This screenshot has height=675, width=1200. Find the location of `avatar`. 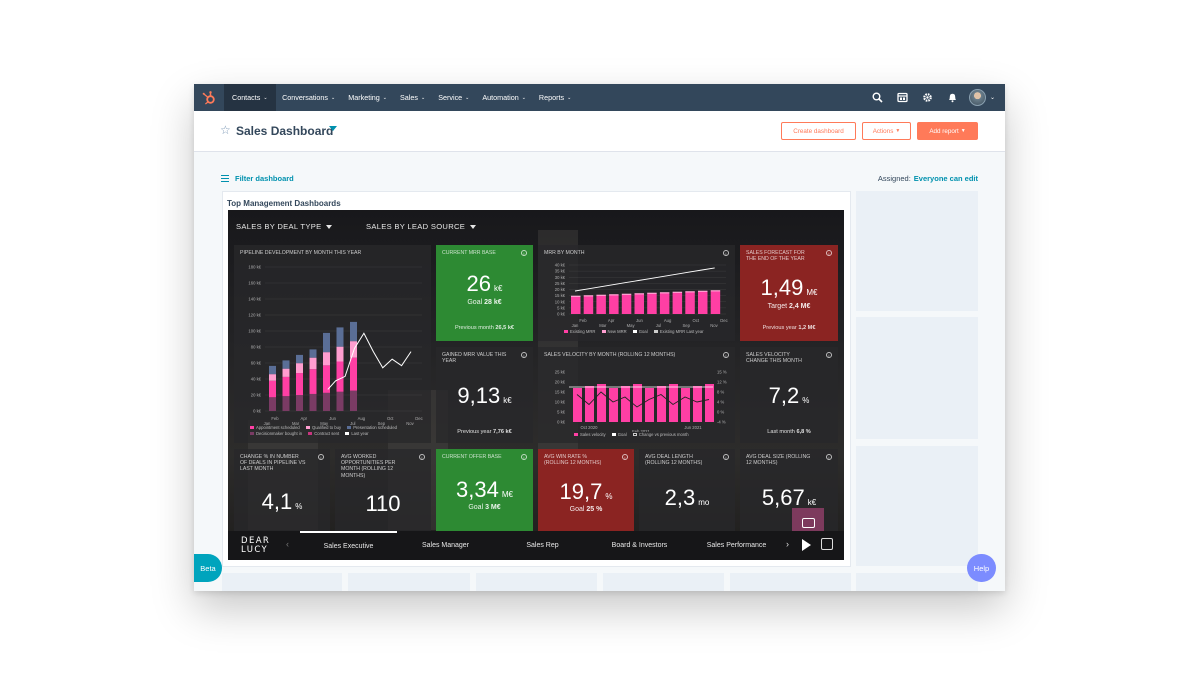

avatar is located at coordinates (977, 97).